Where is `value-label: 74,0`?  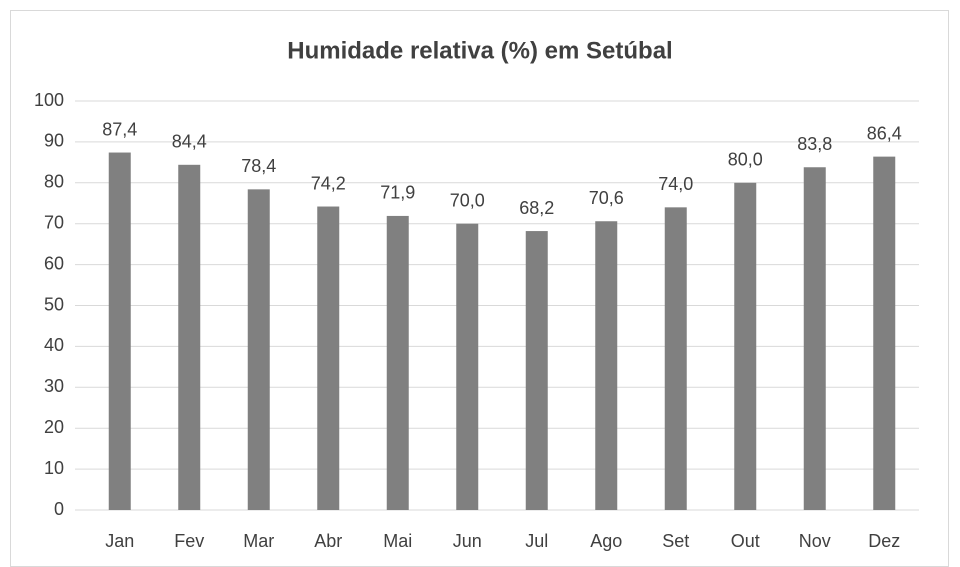
value-label: 74,0 is located at coordinates (675, 184).